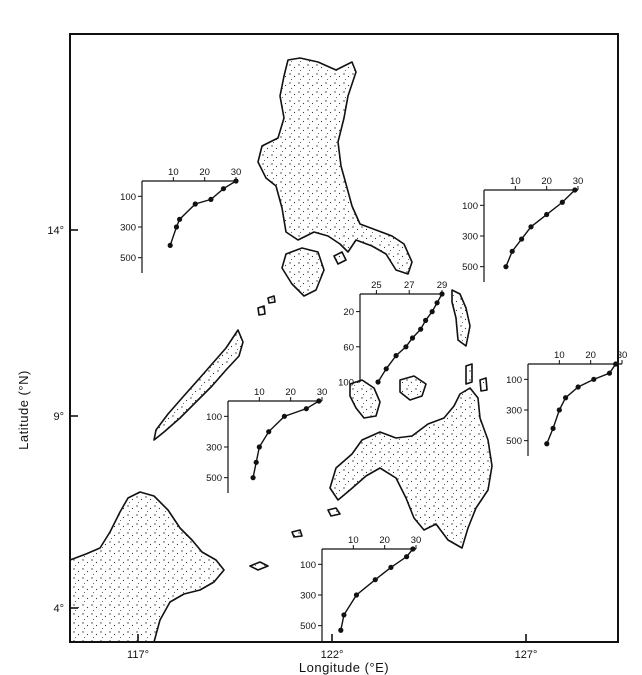 The image size is (642, 675). What do you see at coordinates (409, 285) in the screenshot?
I see `profile-temp-tick-label: 27` at bounding box center [409, 285].